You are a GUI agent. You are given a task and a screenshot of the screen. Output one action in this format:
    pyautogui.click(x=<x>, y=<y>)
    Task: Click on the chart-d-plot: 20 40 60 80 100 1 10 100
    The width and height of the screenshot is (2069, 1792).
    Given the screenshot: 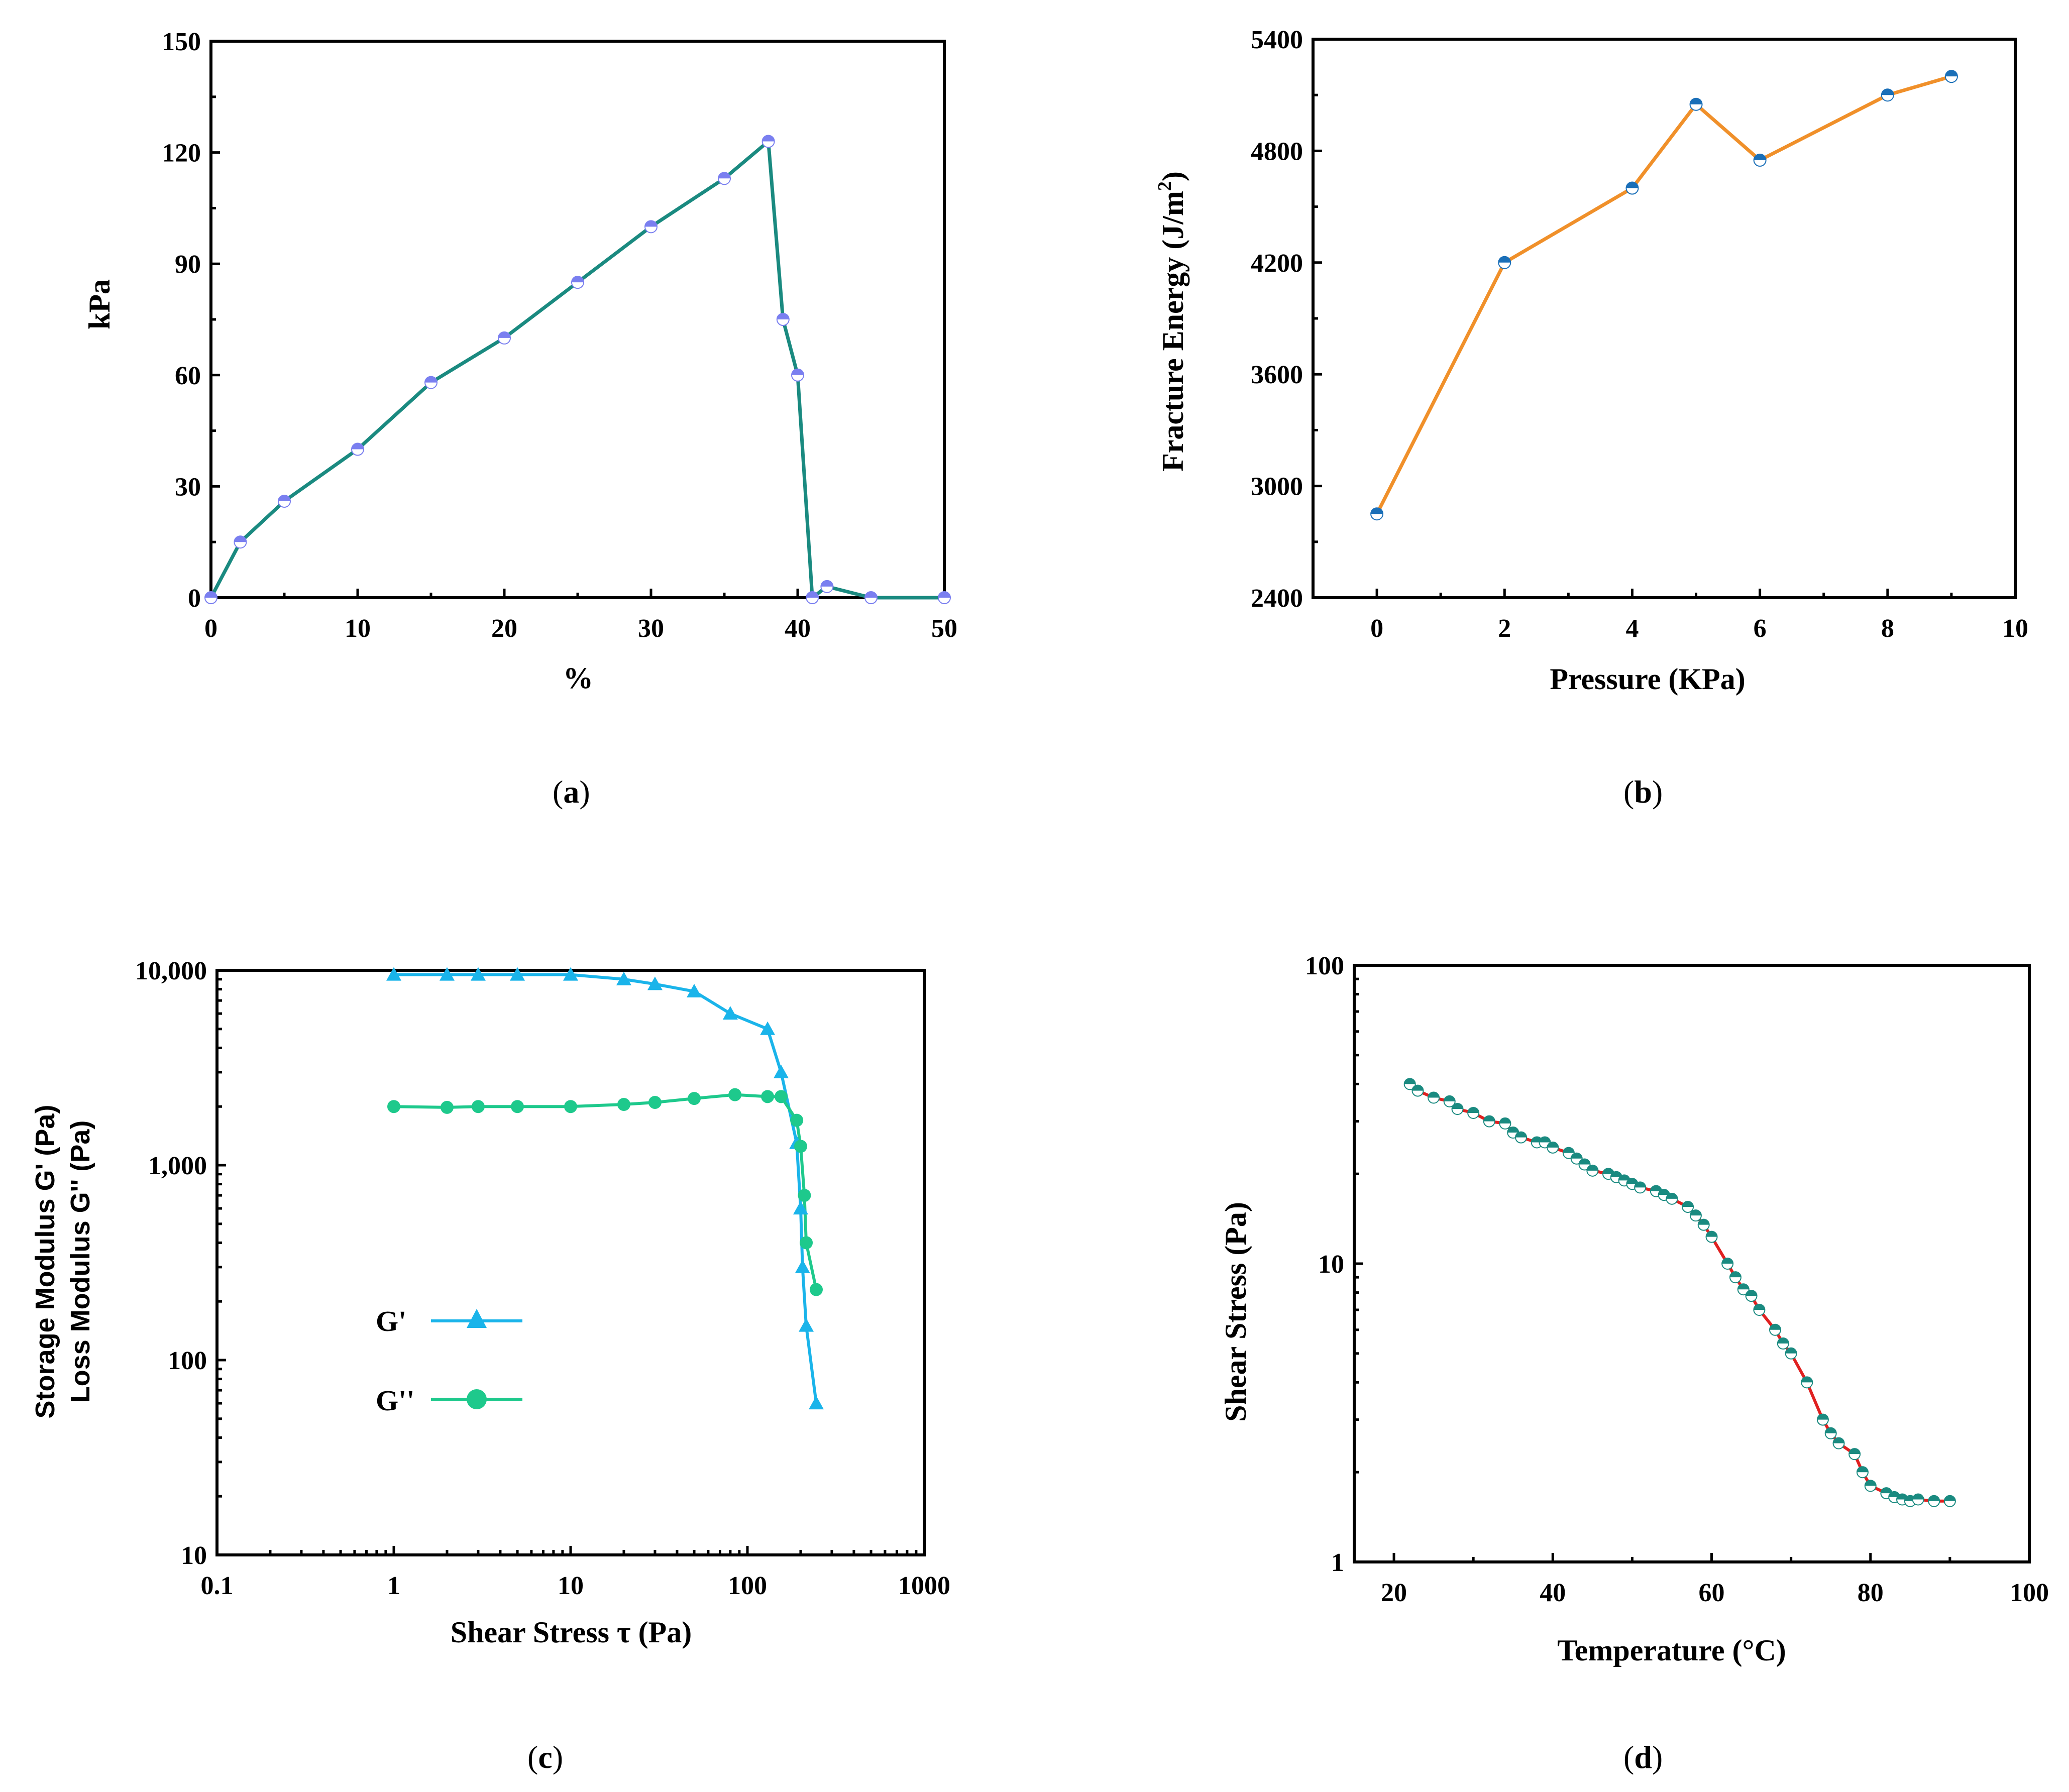 What is the action you would take?
    pyautogui.click(x=1677, y=1280)
    